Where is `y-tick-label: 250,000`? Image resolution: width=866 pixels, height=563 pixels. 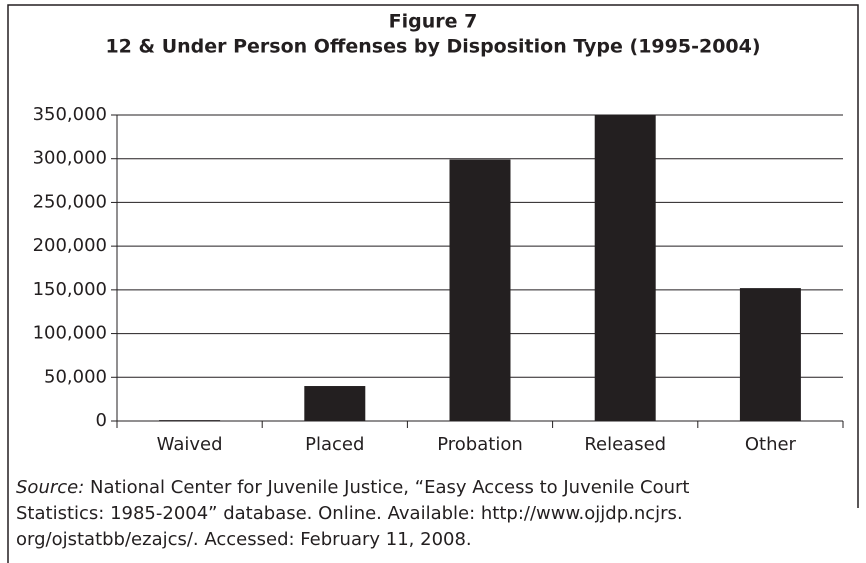 y-tick-label: 250,000 is located at coordinates (70, 201).